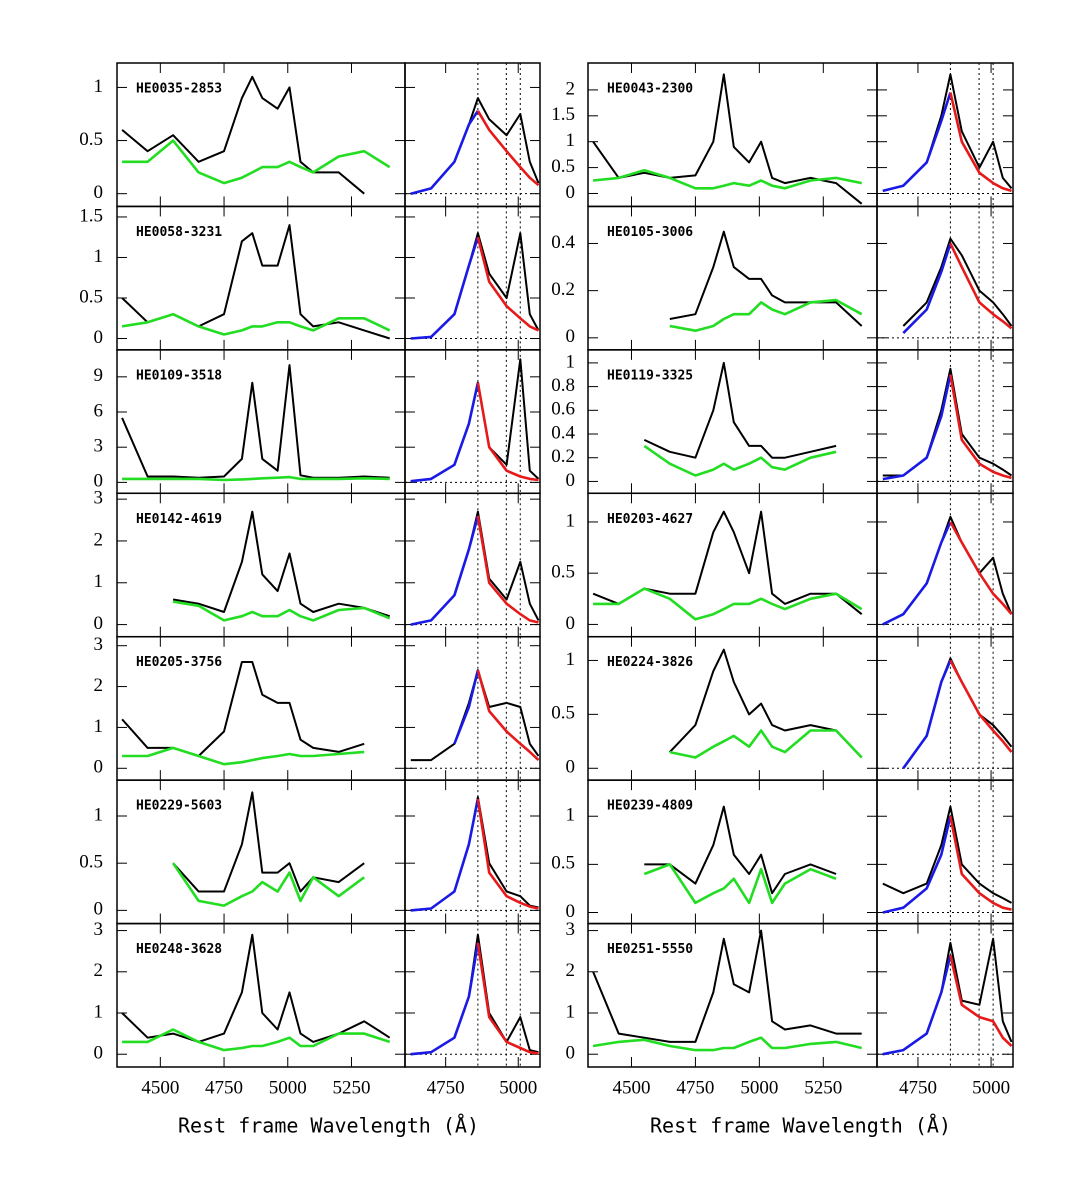  What do you see at coordinates (563, 385) in the screenshot?
I see `y-tick-label: 0.8` at bounding box center [563, 385].